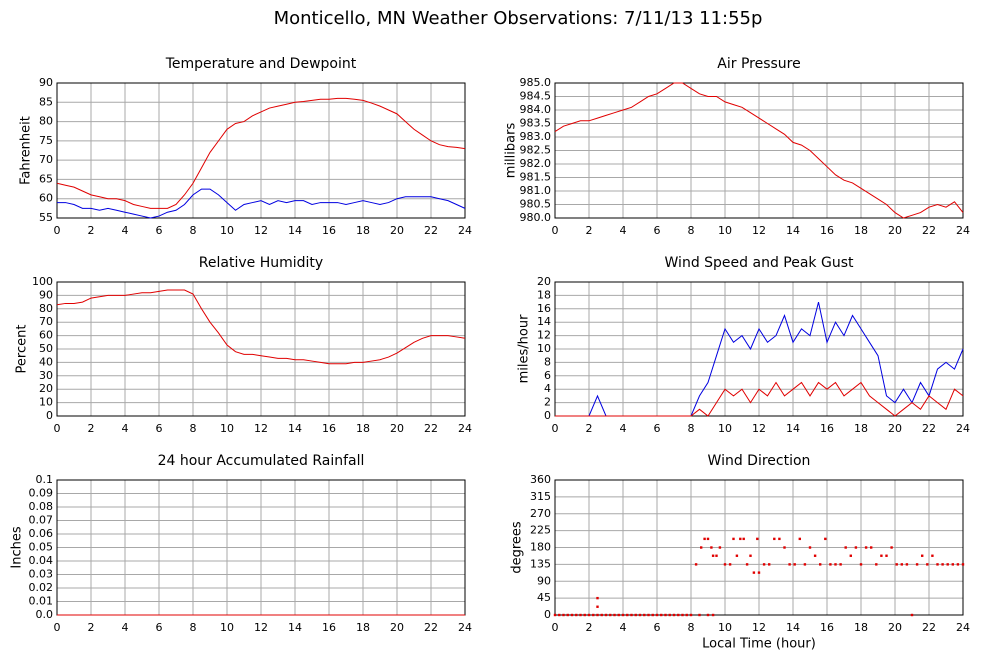 Image resolution: width=999 pixels, height=659 pixels. Describe the element at coordinates (536, 217) in the screenshot. I see `y-tick-label: 980.0` at that location.